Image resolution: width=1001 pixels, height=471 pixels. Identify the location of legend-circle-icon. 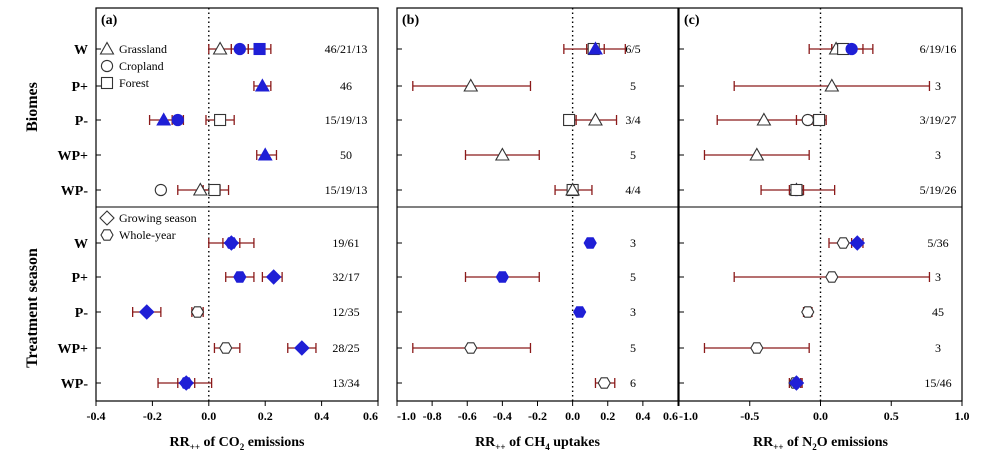
(107, 66).